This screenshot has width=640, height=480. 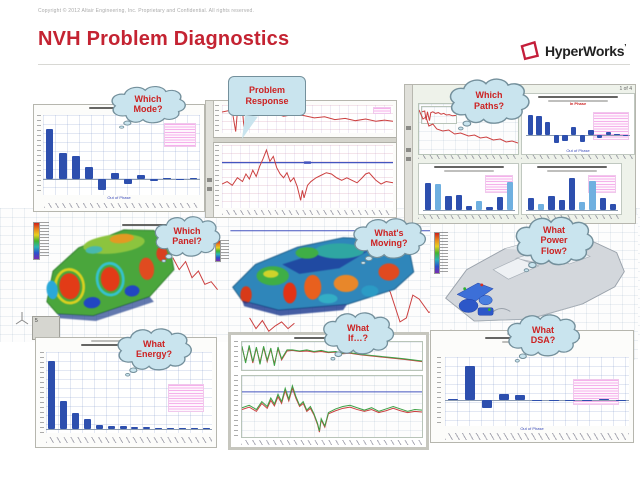 I want to click on page-title: NVH Problem Diagnostics, so click(x=164, y=39).